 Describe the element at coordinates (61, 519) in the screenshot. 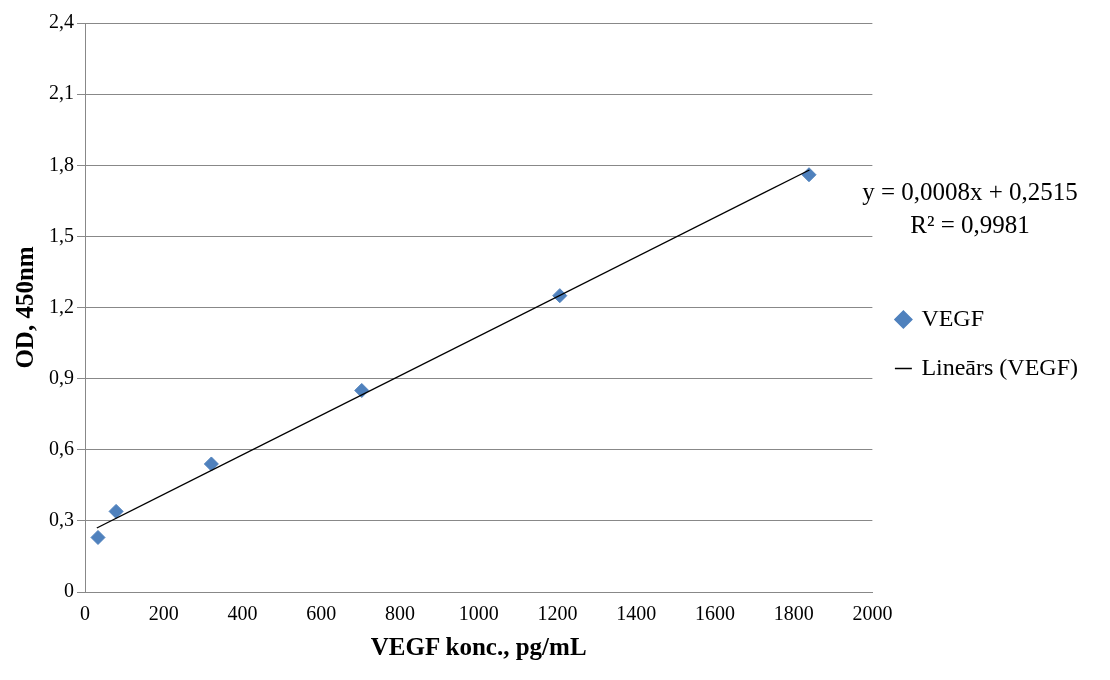

I see `y-tick-label: 0,3` at that location.